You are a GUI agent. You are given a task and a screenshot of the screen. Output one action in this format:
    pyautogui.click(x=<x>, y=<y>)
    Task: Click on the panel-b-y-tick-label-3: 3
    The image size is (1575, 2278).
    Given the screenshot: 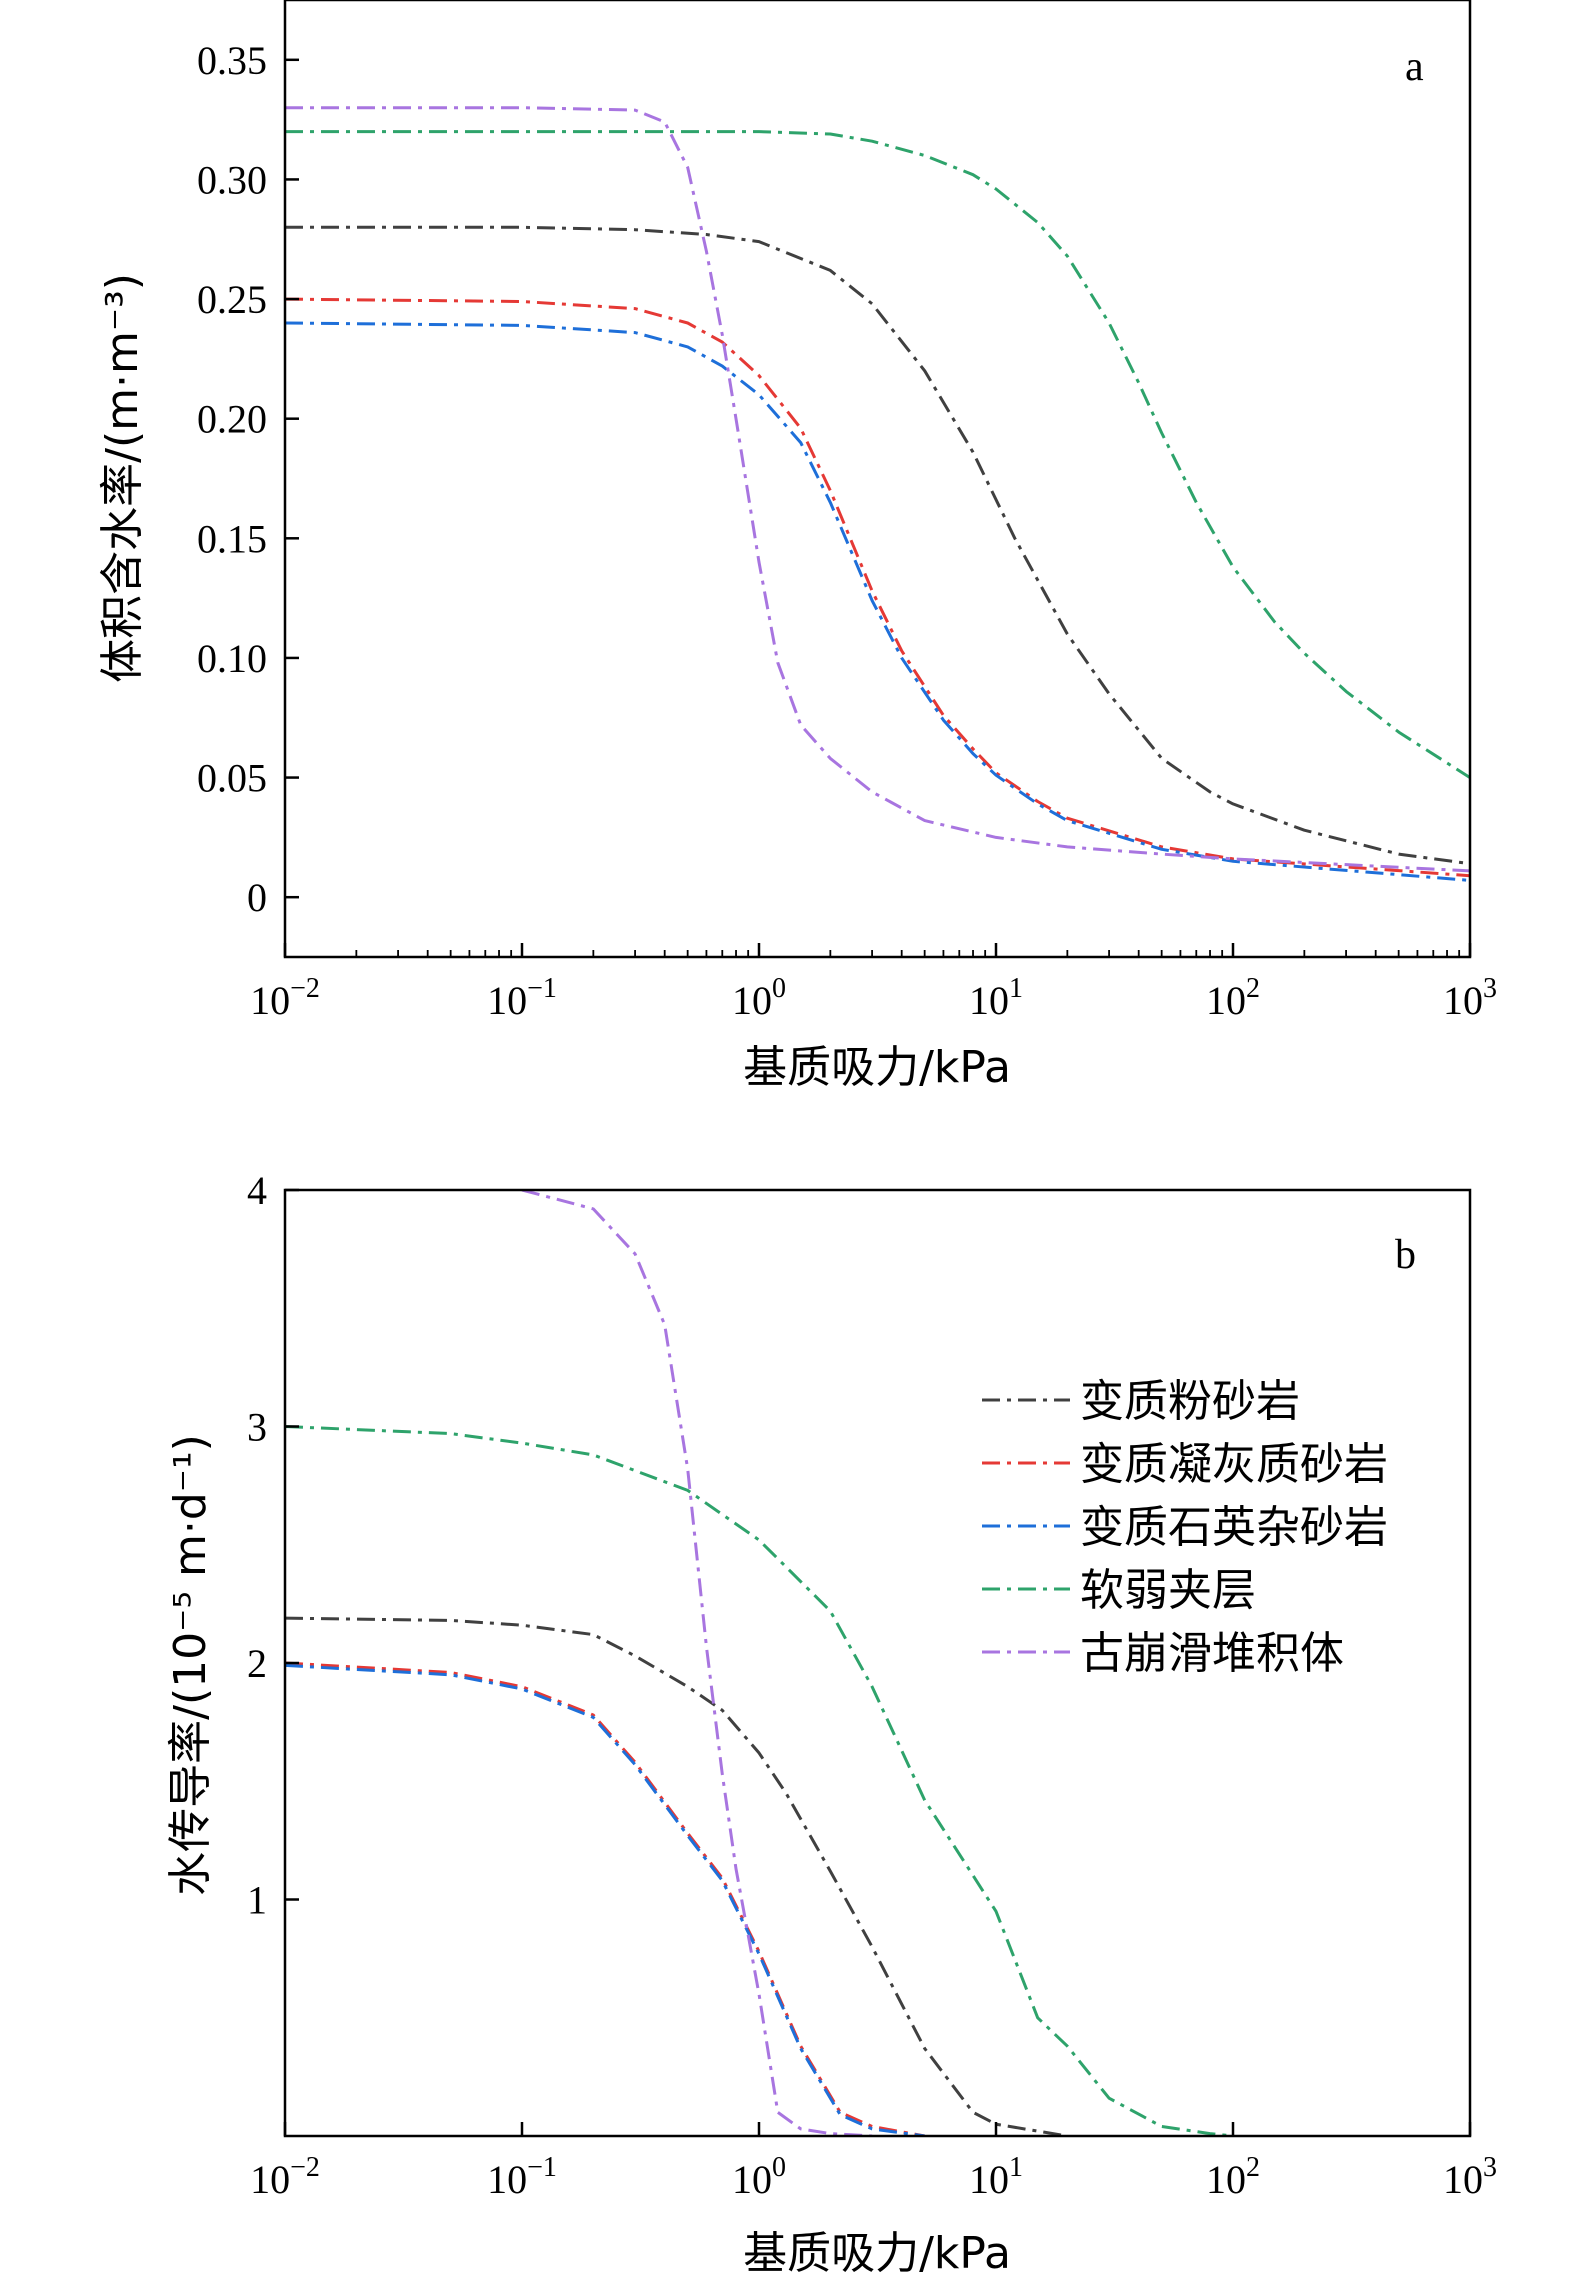 What is the action you would take?
    pyautogui.click(x=257, y=1427)
    